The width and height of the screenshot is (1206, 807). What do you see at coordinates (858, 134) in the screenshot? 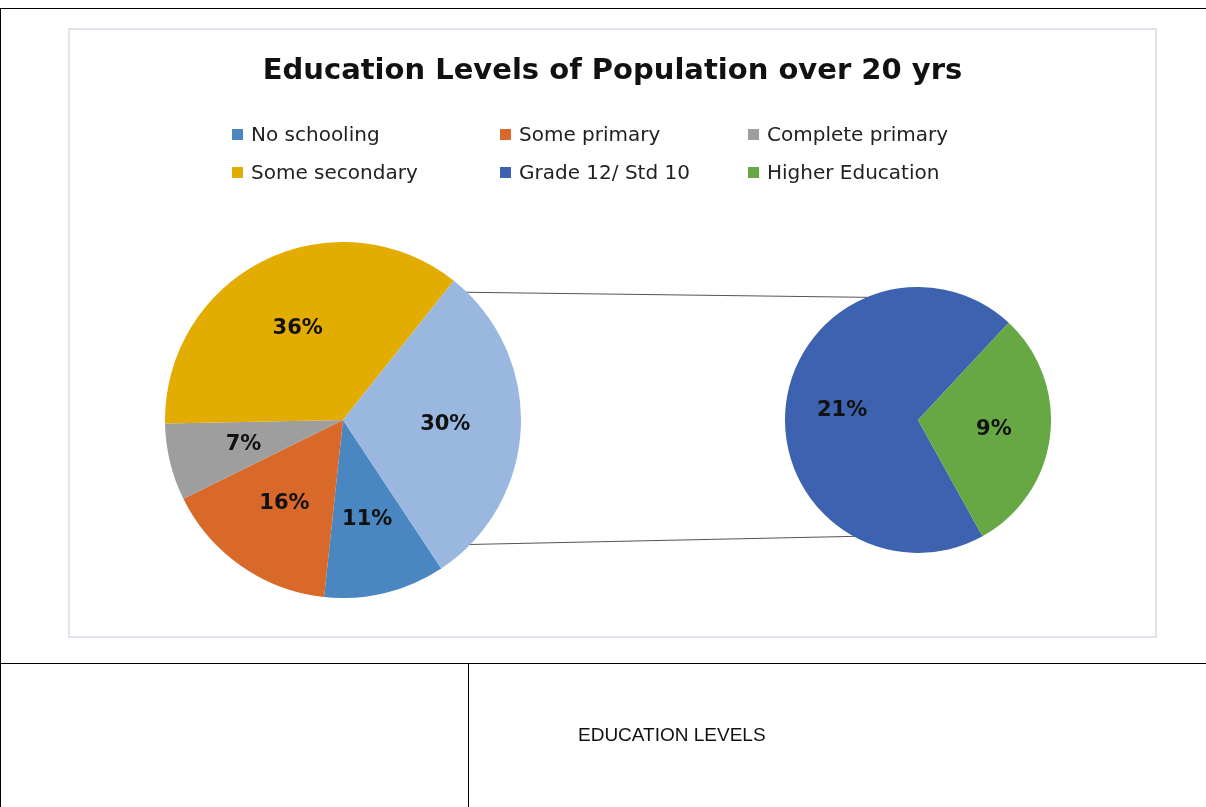
I see `legend-label: Complete primary` at bounding box center [858, 134].